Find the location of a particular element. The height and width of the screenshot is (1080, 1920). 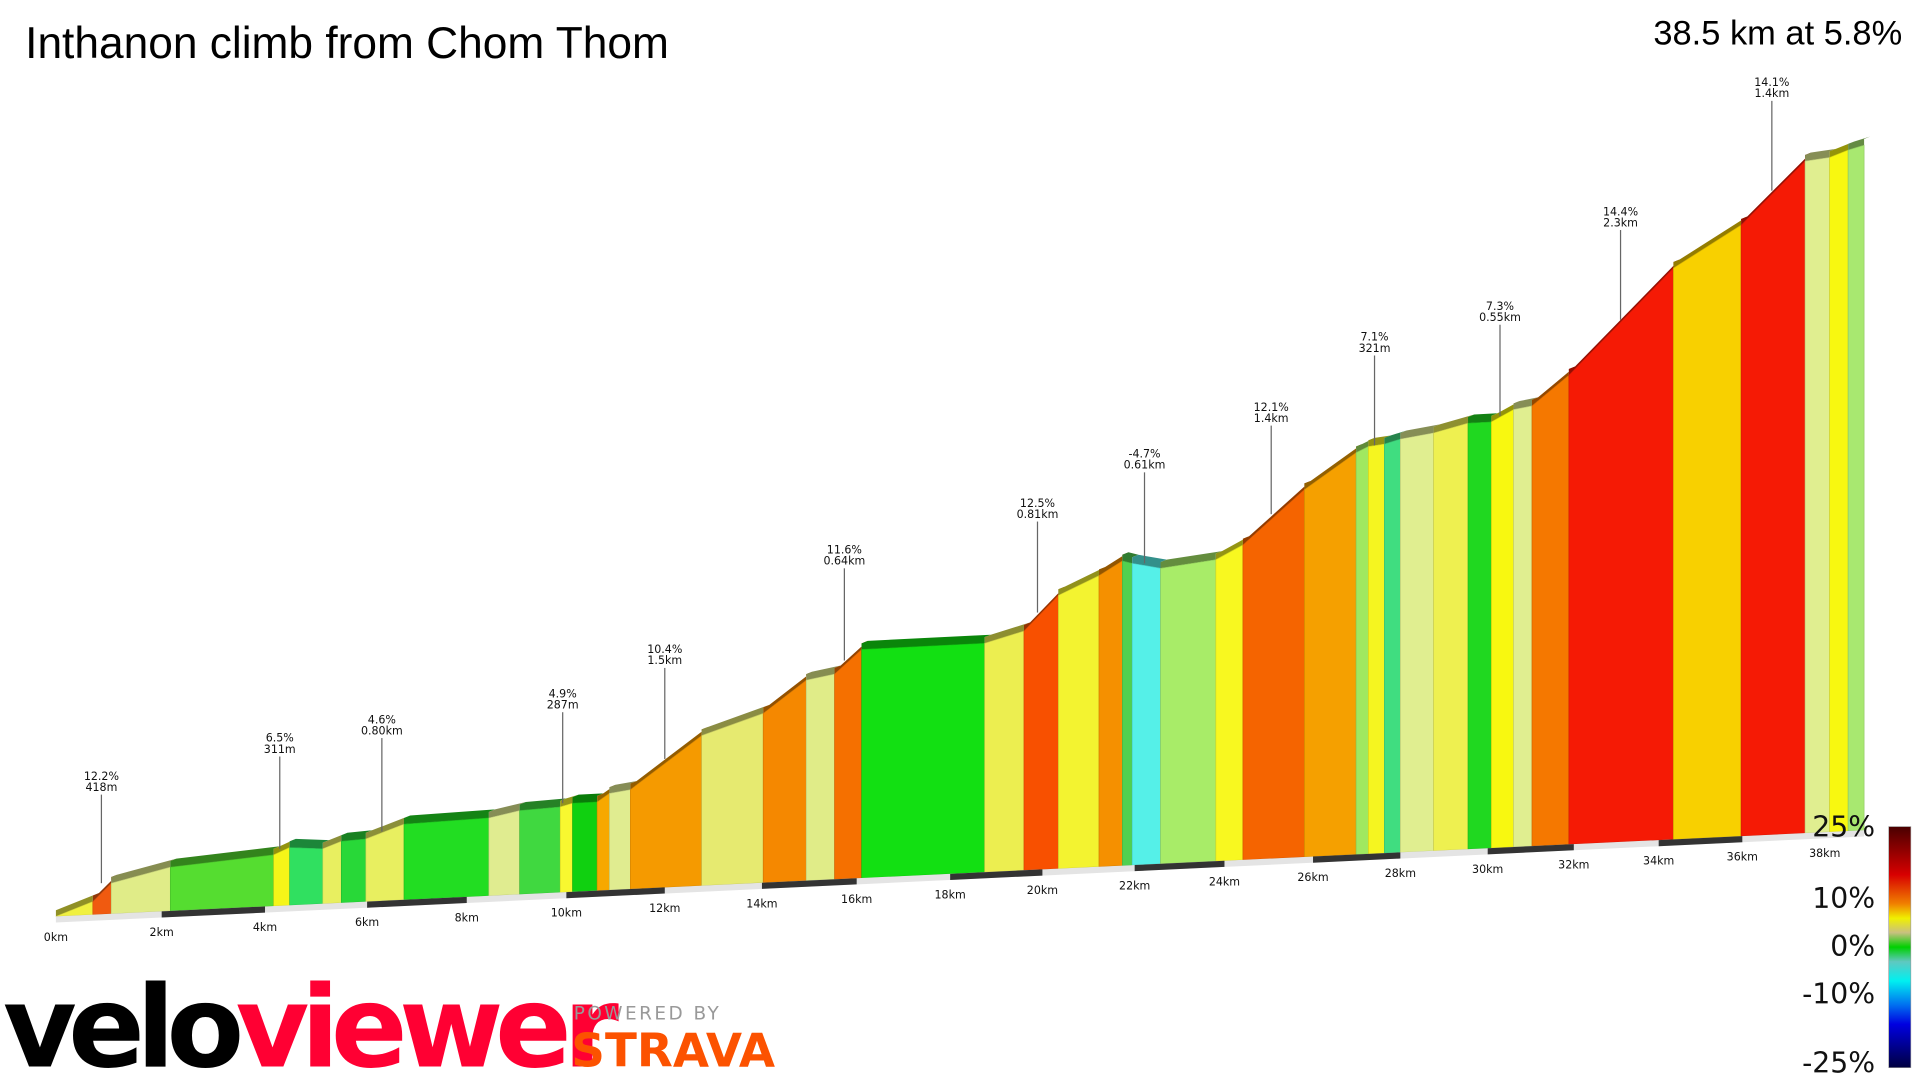

climb-annotation: 7.1%321m is located at coordinates (1375, 388).